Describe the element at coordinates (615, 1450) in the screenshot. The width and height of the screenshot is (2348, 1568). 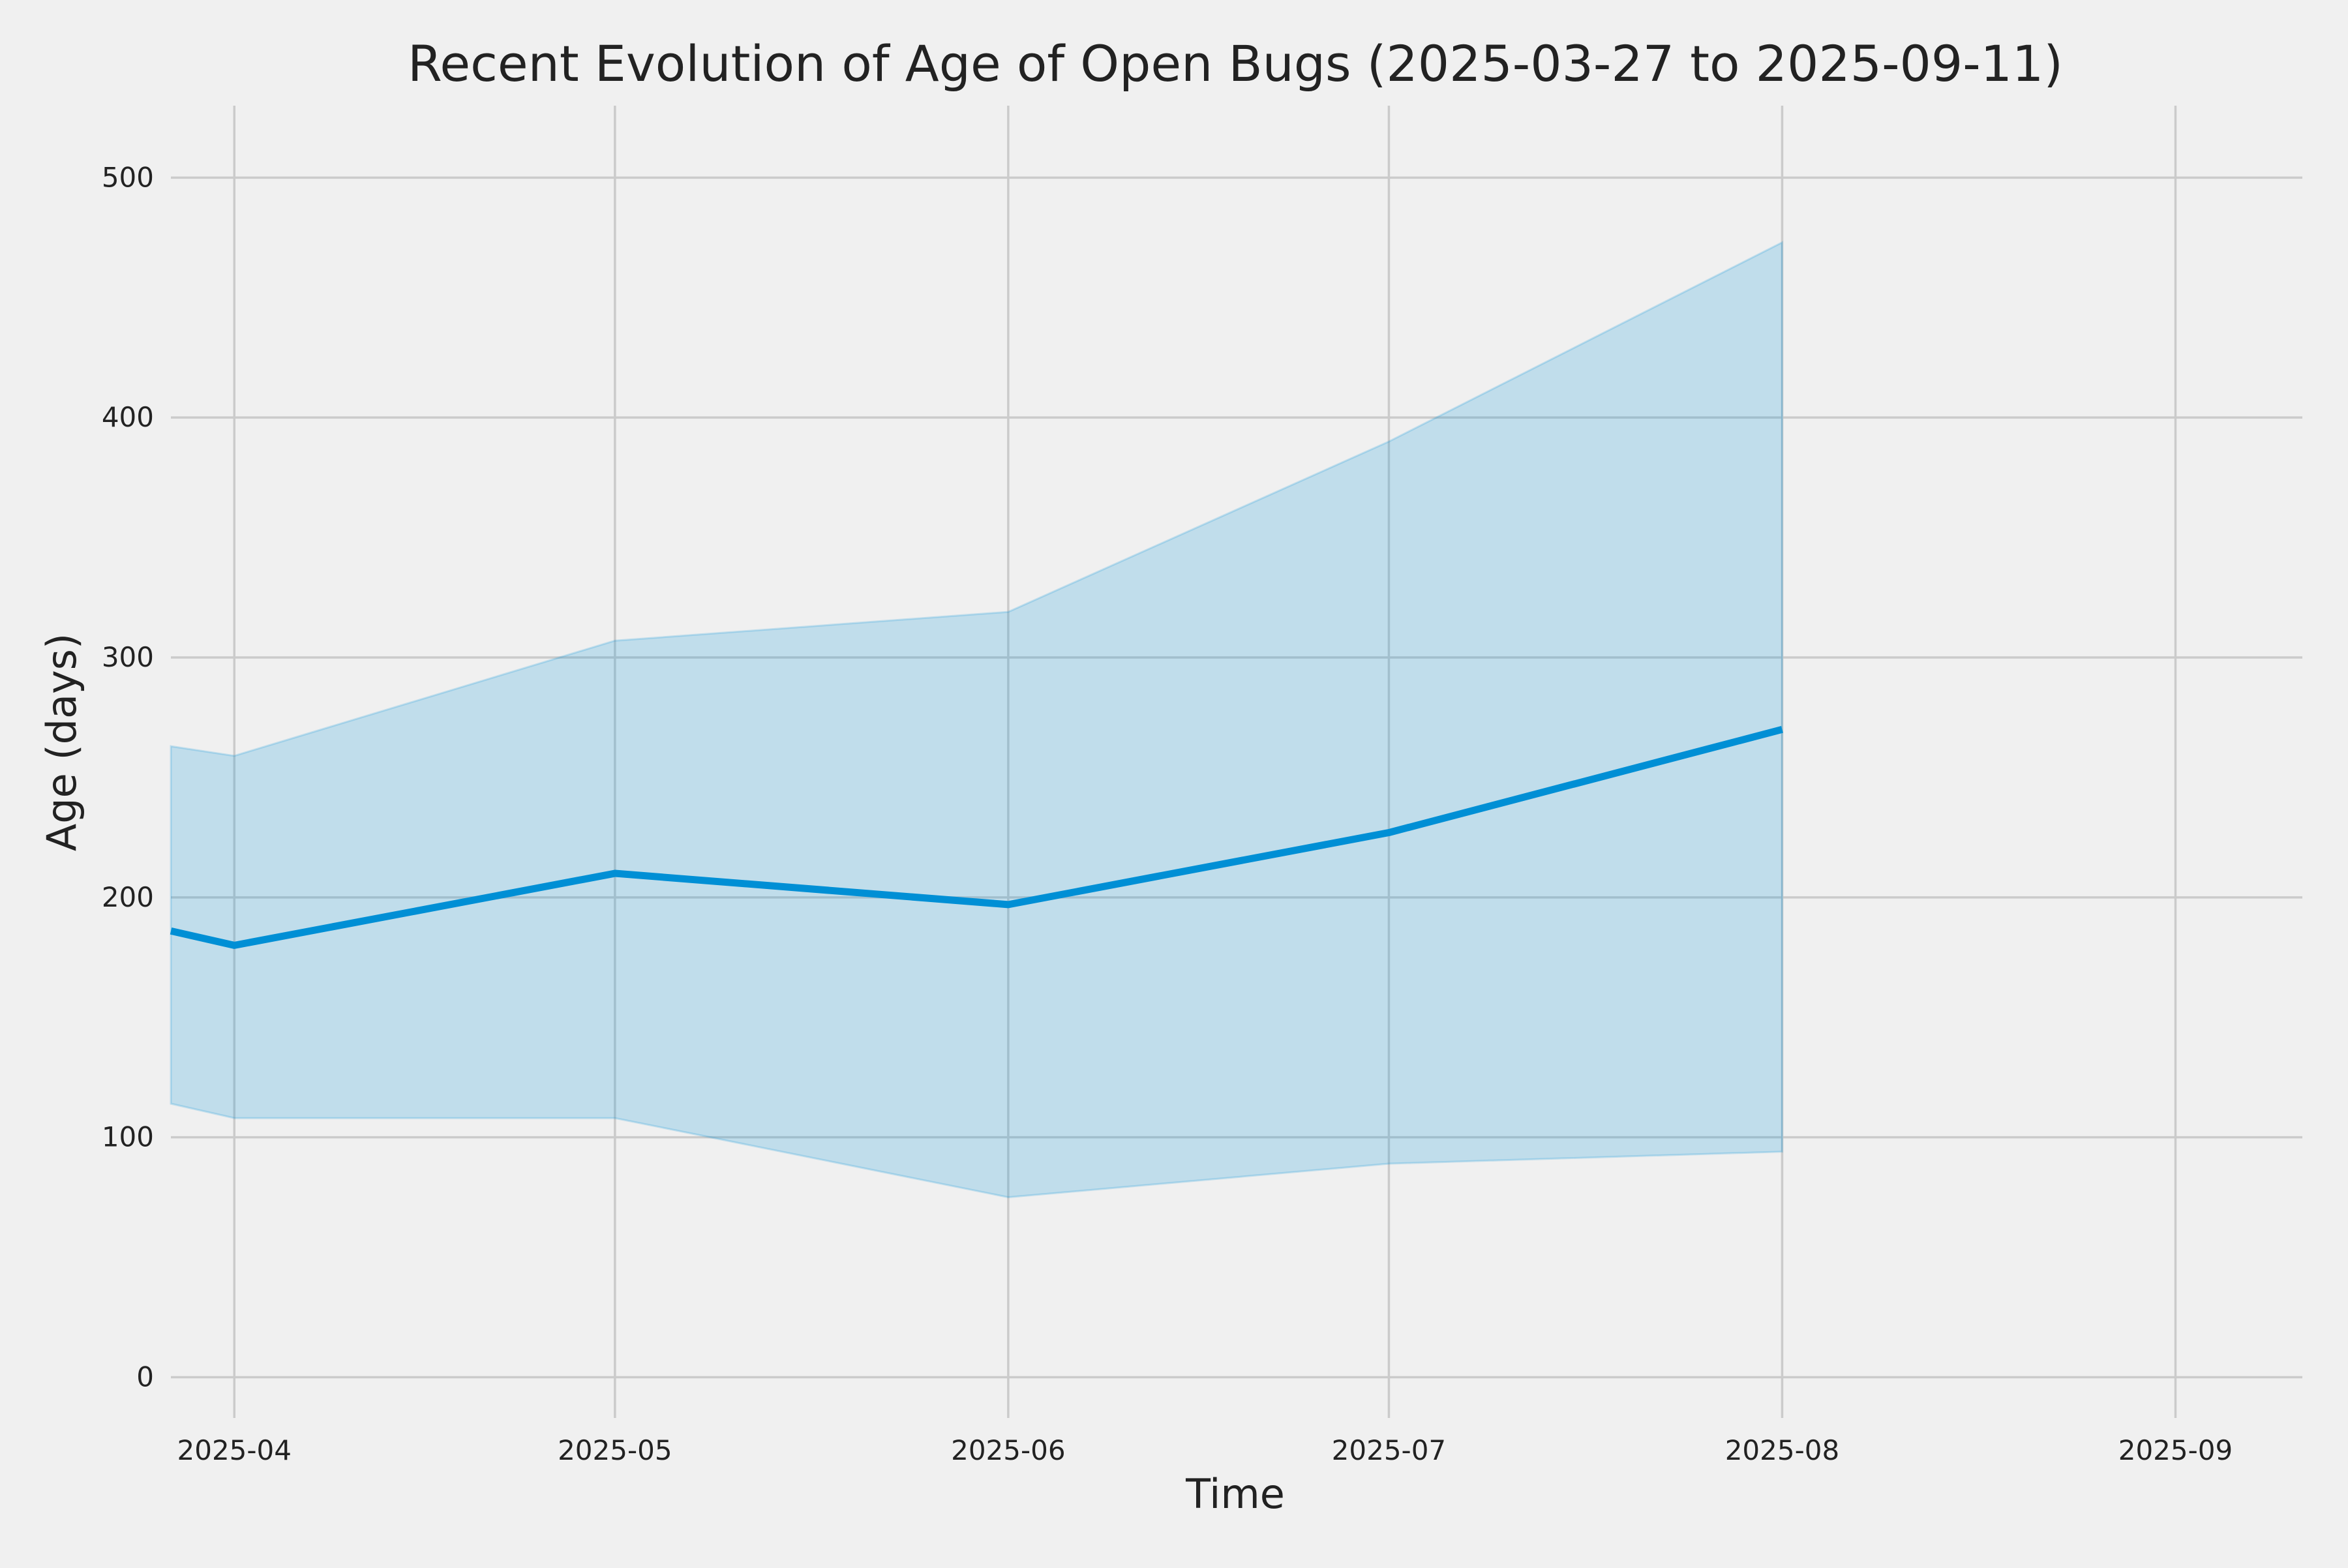
I see `x-tick-label: 2025-05` at that location.